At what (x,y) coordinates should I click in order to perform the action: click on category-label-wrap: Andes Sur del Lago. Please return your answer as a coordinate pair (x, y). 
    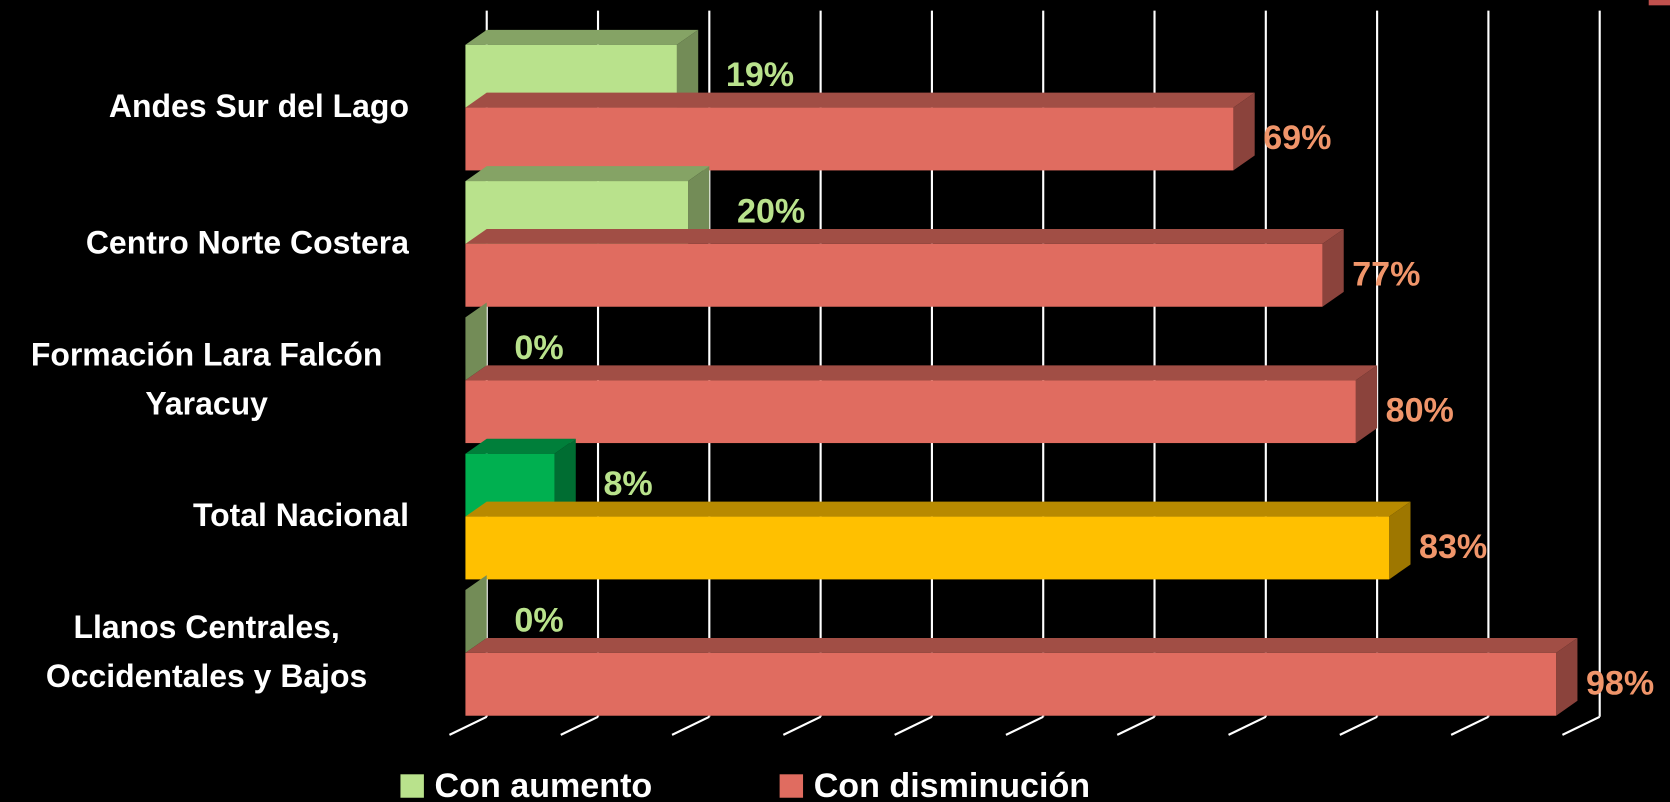
    Looking at the image, I should click on (206, 108).